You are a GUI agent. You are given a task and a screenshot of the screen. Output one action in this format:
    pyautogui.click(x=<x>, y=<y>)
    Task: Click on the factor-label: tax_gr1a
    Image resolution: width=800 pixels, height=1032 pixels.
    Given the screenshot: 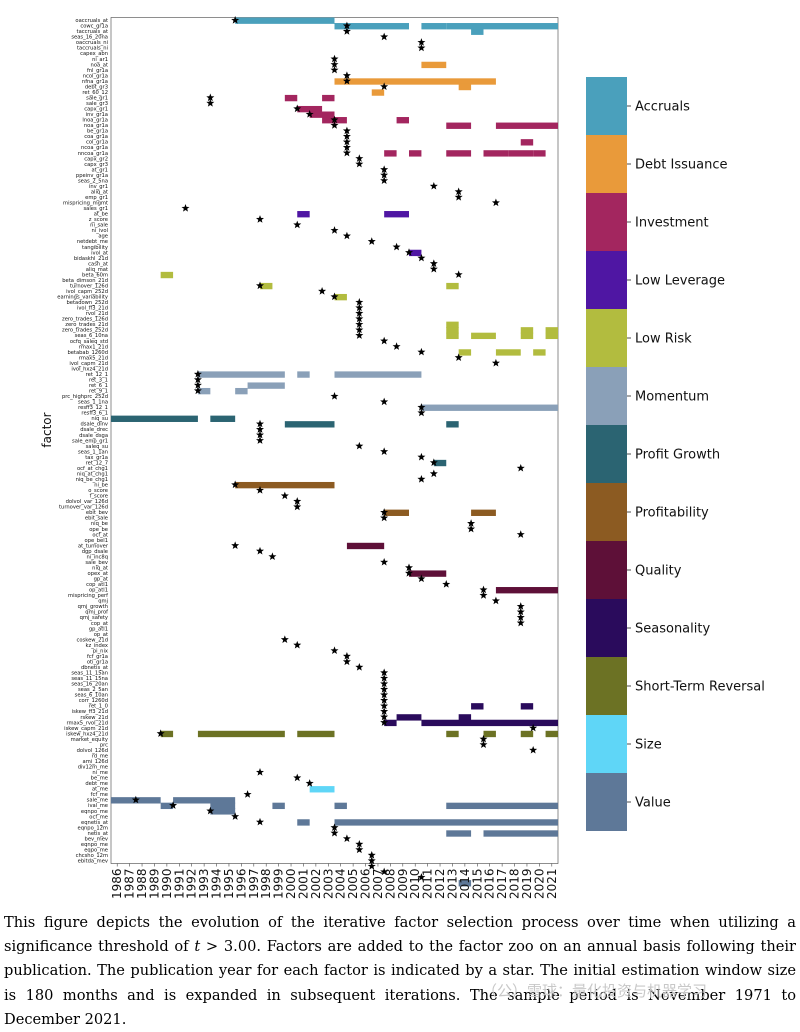 What is the action you would take?
    pyautogui.click(x=96, y=458)
    